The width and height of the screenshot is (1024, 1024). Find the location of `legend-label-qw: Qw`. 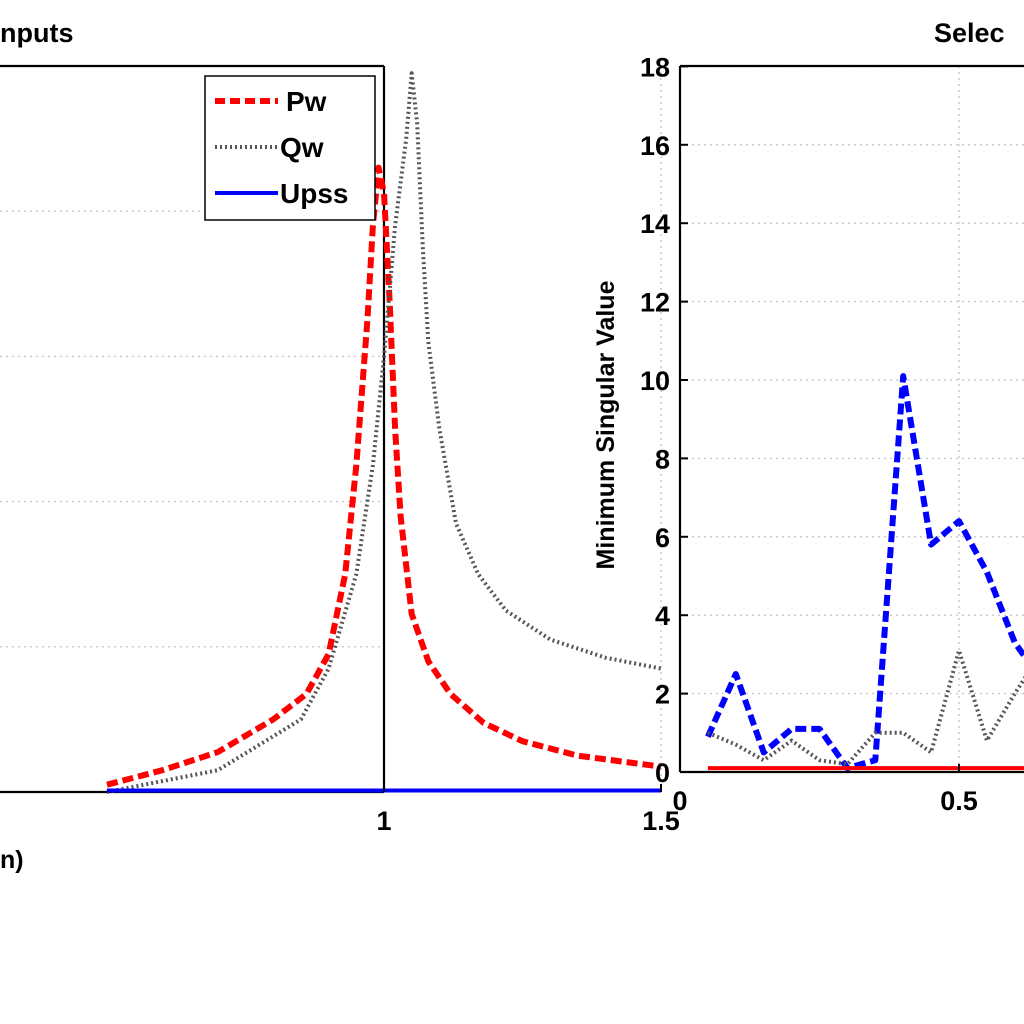

legend-label-qw: Qw is located at coordinates (302, 147).